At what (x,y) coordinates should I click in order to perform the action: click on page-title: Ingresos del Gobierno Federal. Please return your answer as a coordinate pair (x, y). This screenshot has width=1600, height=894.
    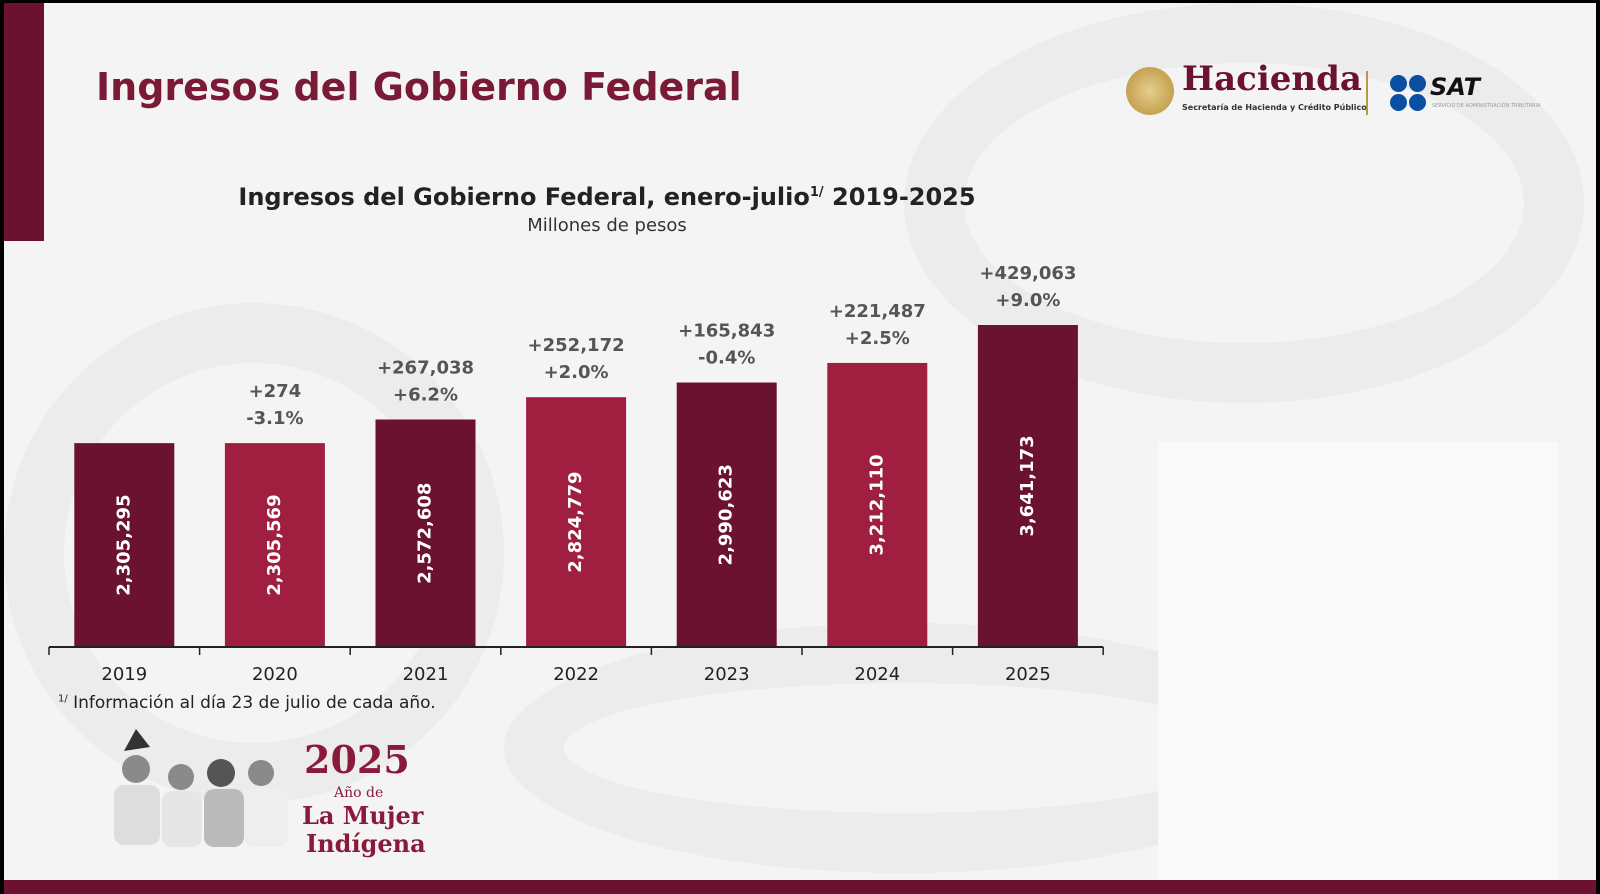
    Looking at the image, I should click on (419, 87).